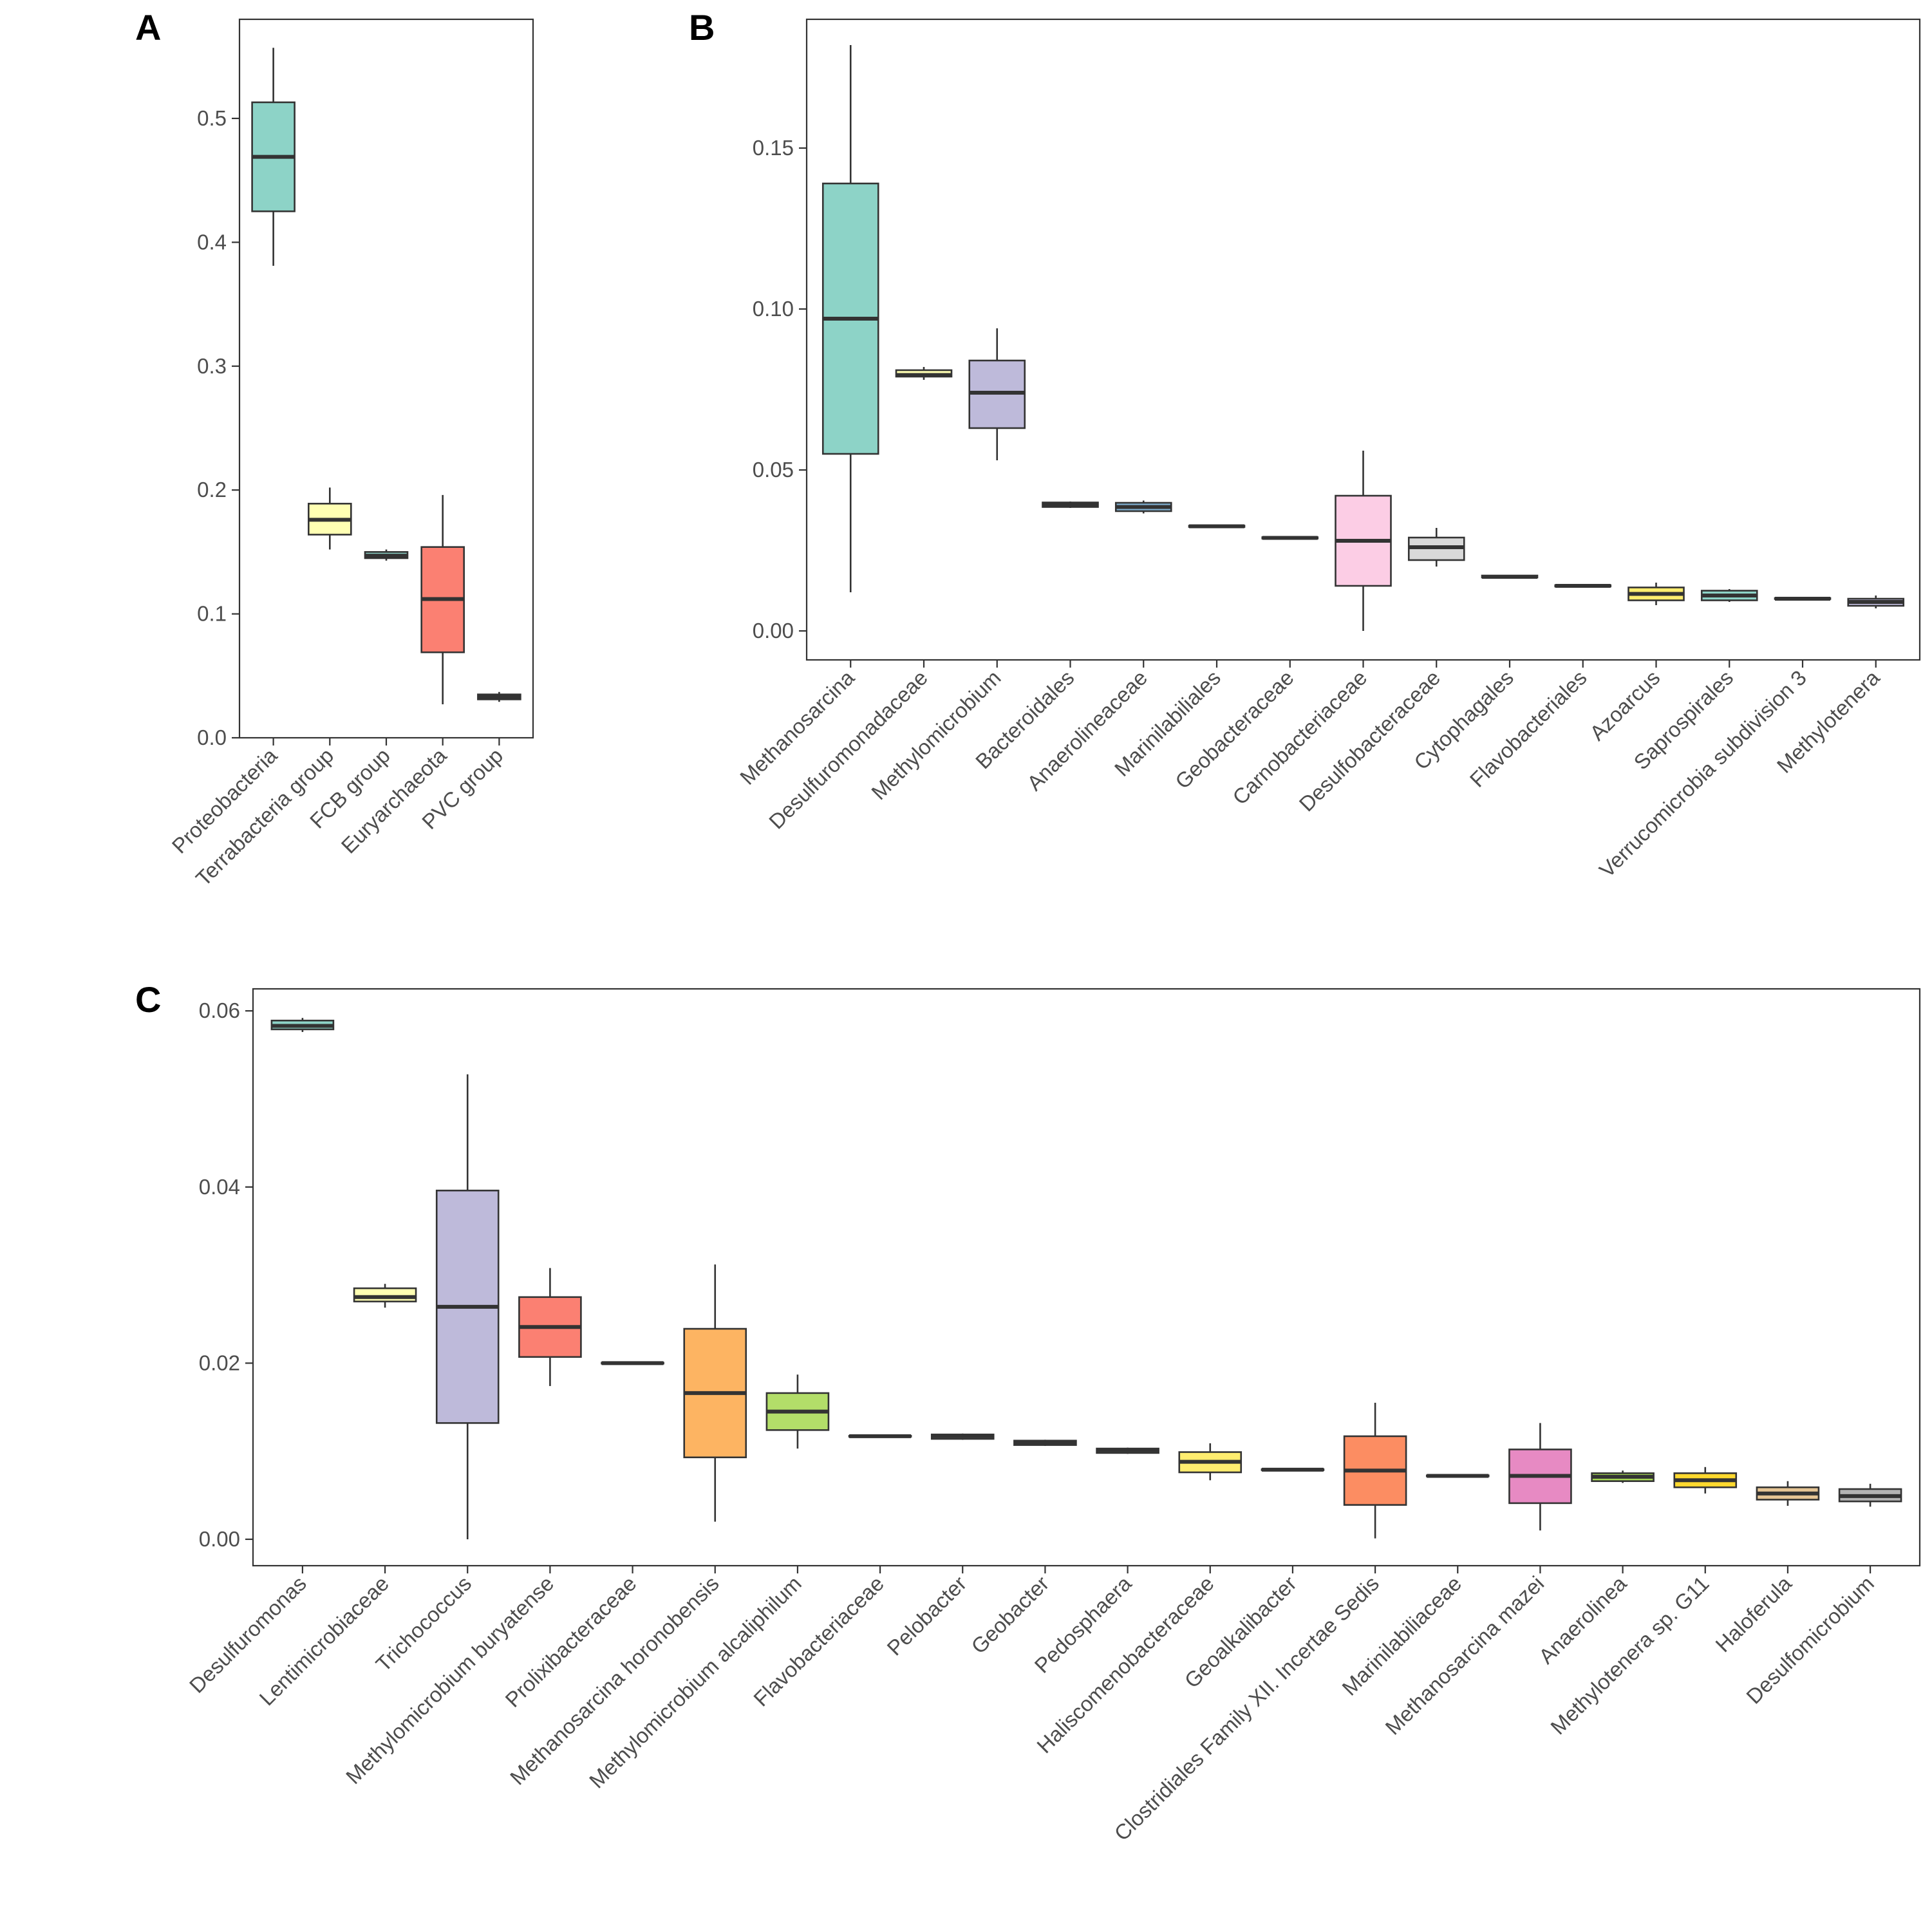 The image size is (1932, 1932). What do you see at coordinates (148, 27) in the screenshot?
I see `panel-letter-a: A` at bounding box center [148, 27].